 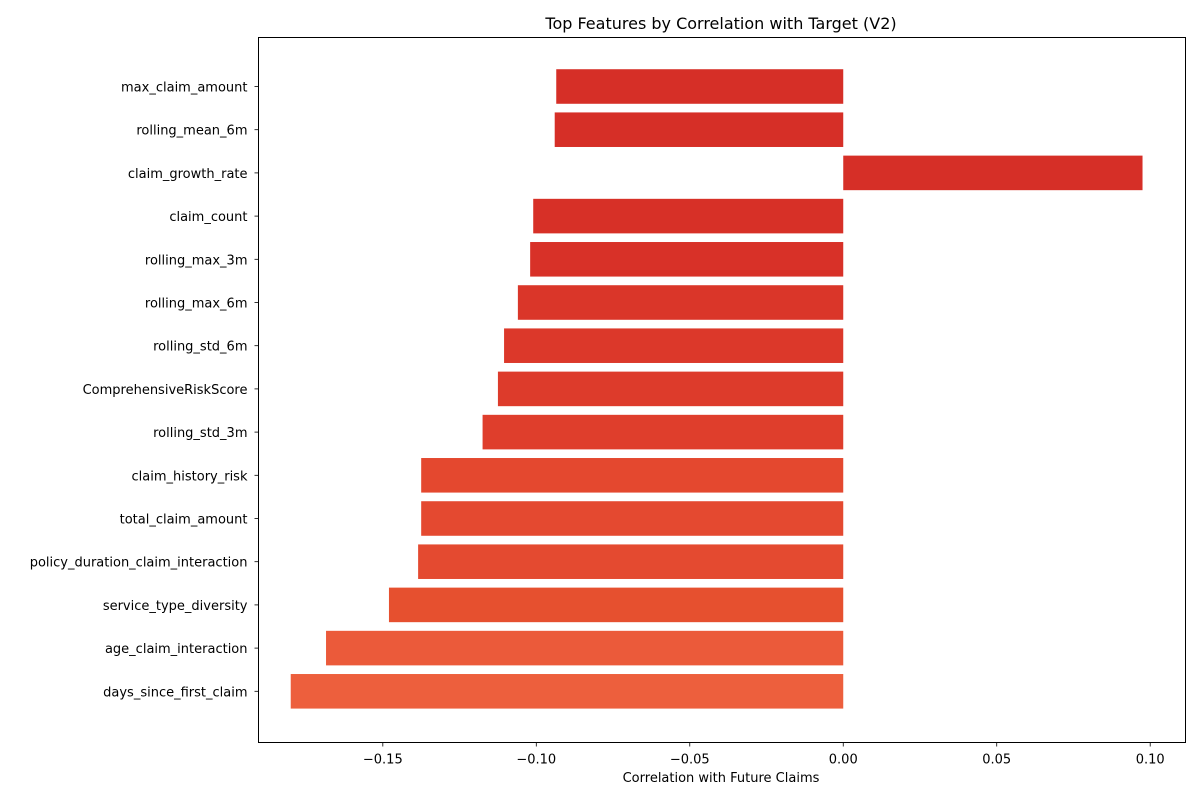 I want to click on bar-policy-duration-claim-interaction, so click(x=631, y=561).